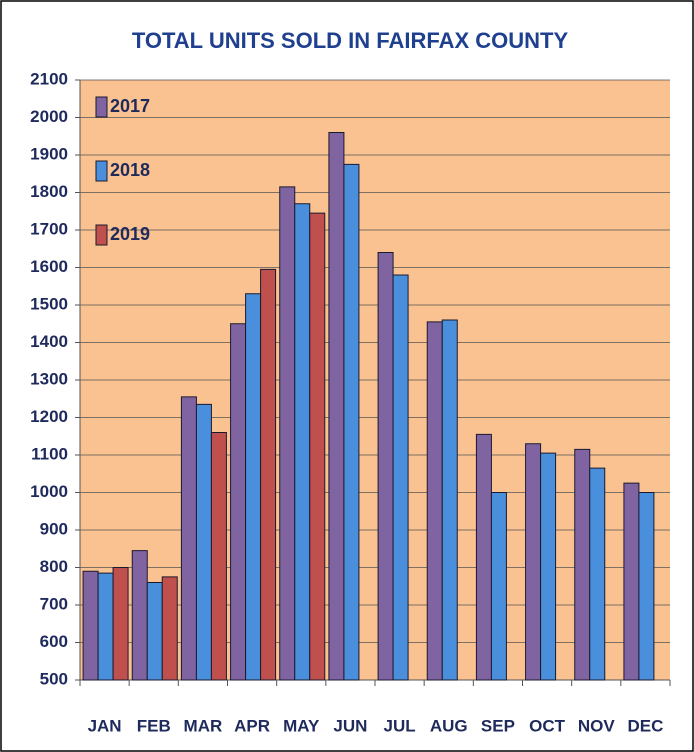 This screenshot has height=752, width=694. Describe the element at coordinates (49, 453) in the screenshot. I see `y-tick-label: 1100` at that location.